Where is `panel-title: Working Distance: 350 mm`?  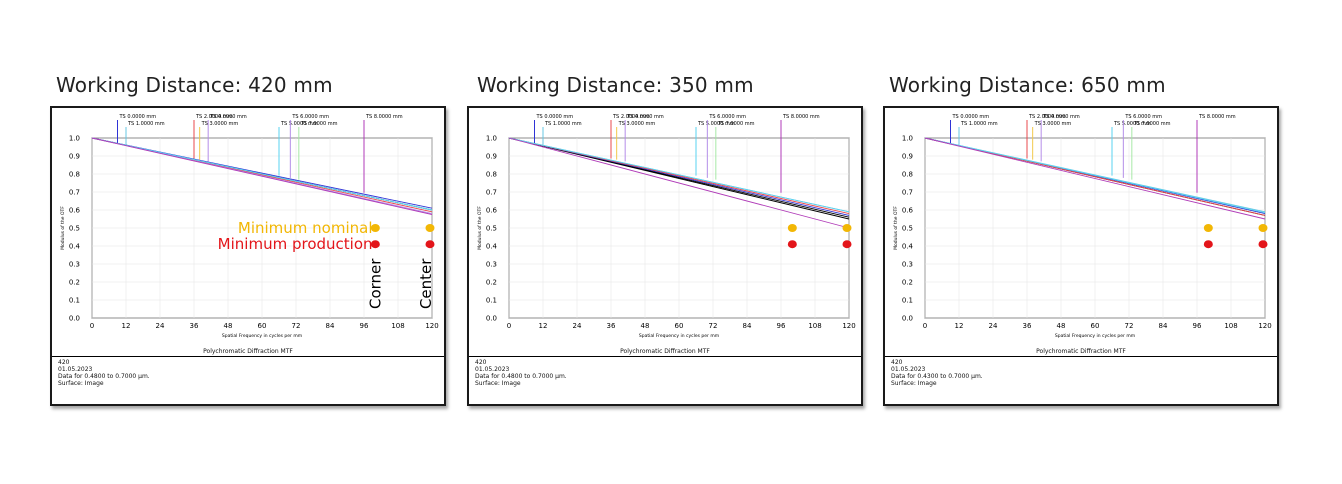
panel-title: Working Distance: 350 mm is located at coordinates (615, 85).